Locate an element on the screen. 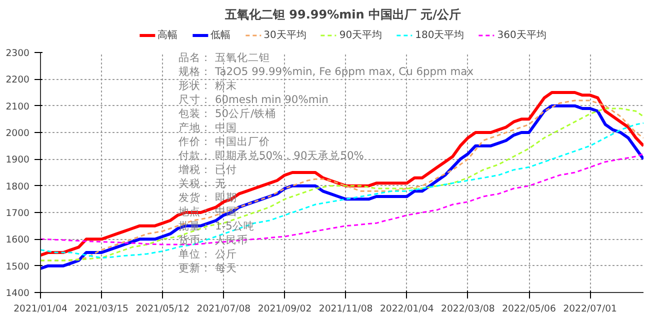  y-tick-label: 2000 is located at coordinates (18, 133).